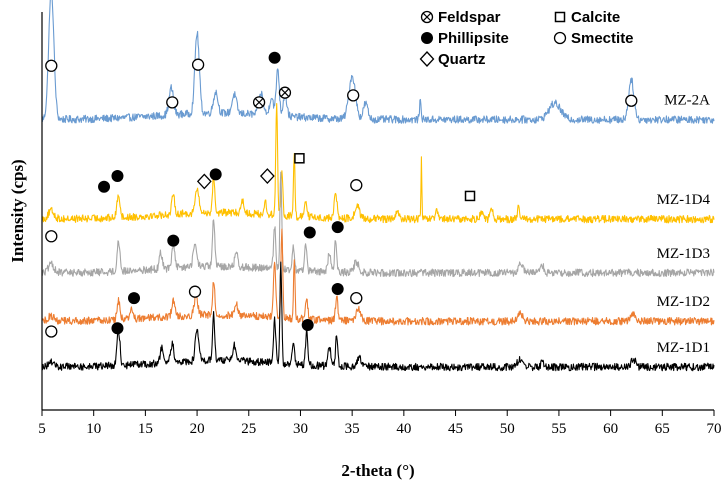 The width and height of the screenshot is (727, 484). I want to click on x-axis-title: 2-theta (°), so click(377, 470).